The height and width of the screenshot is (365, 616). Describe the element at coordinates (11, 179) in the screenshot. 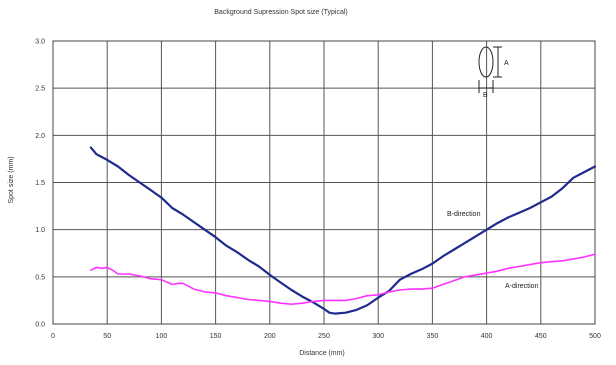

I see `y-axis-label: Spot size (mm)` at that location.